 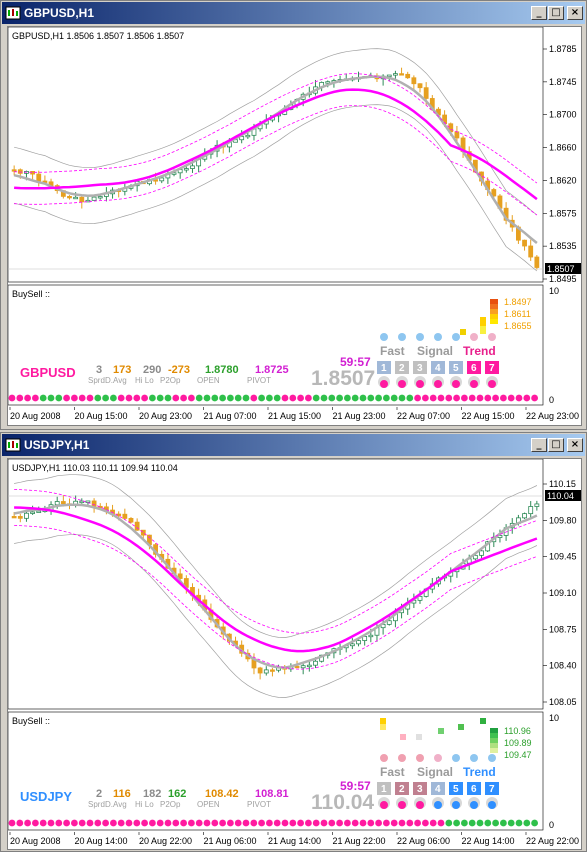 I want to click on symbol-ohlc-label: USDJPY,H1 110.03 110.11 109.94 110.04, so click(x=95, y=468).